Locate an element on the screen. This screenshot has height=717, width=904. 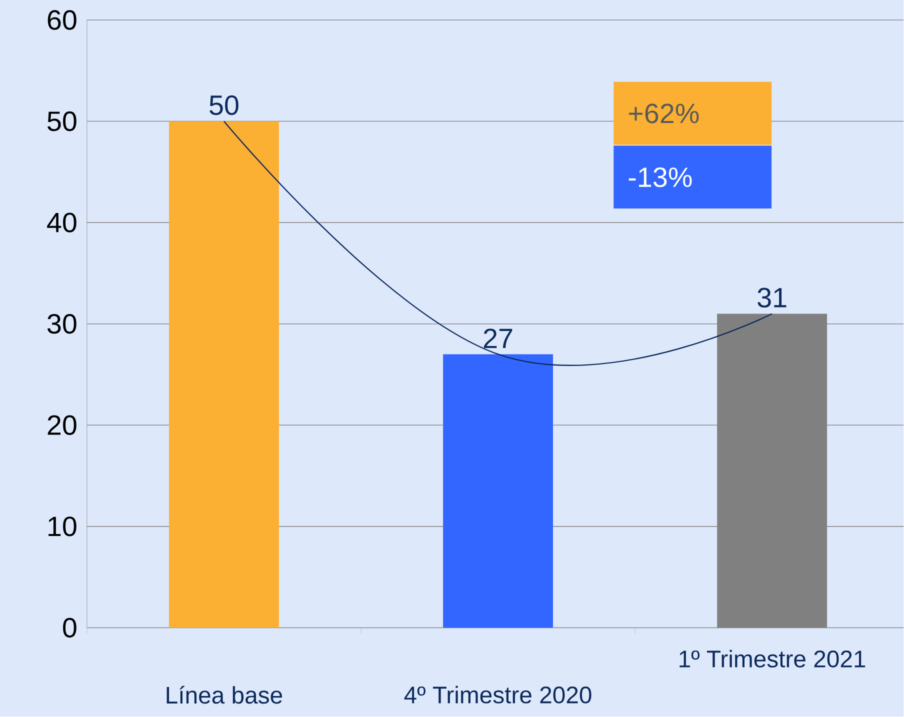
data-label: 27 is located at coordinates (498, 338).